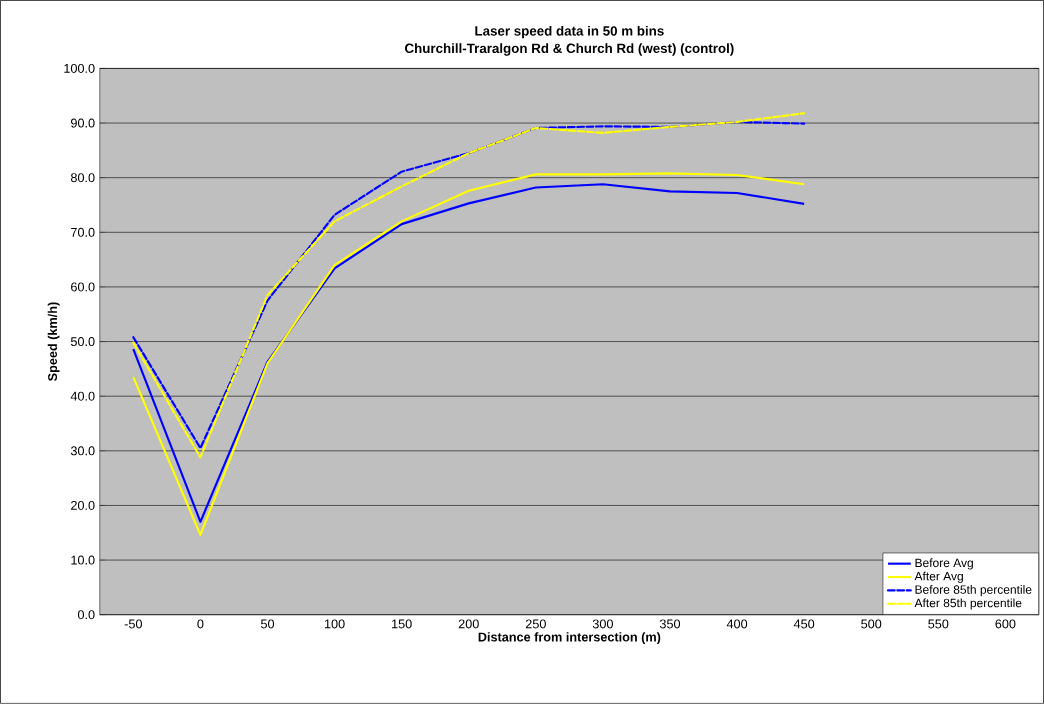 The width and height of the screenshot is (1044, 704). What do you see at coordinates (569, 32) in the screenshot?
I see `chart-title: Laser speed data in 50 m bins` at bounding box center [569, 32].